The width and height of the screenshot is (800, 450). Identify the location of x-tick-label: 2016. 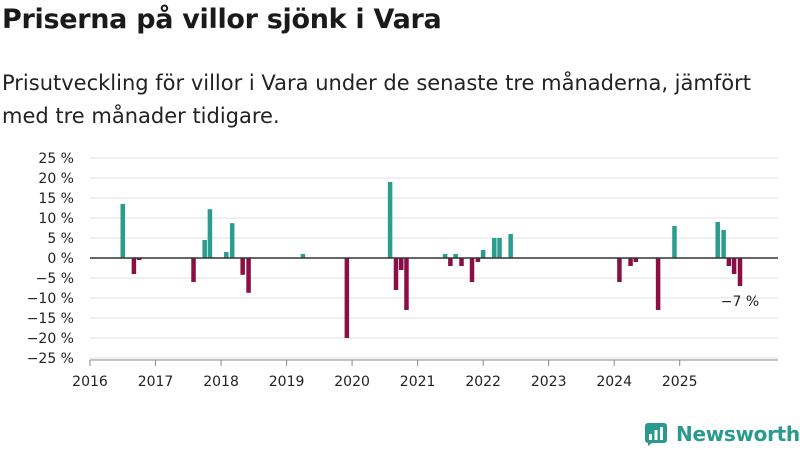
(90, 382).